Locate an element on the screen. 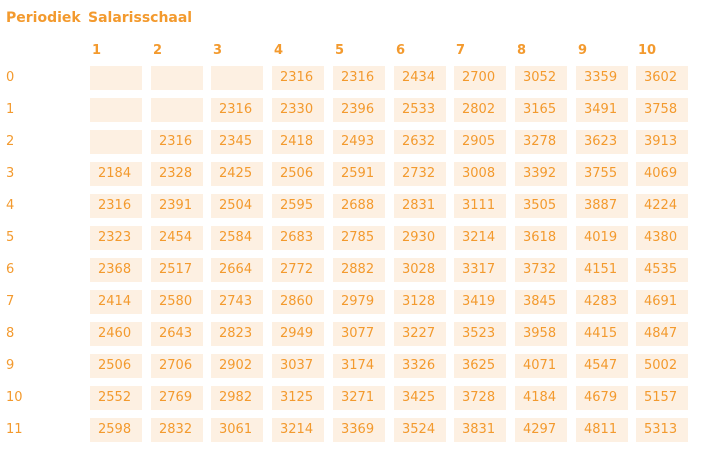 This screenshot has width=717, height=461. salary-cell: 3317 is located at coordinates (480, 270).